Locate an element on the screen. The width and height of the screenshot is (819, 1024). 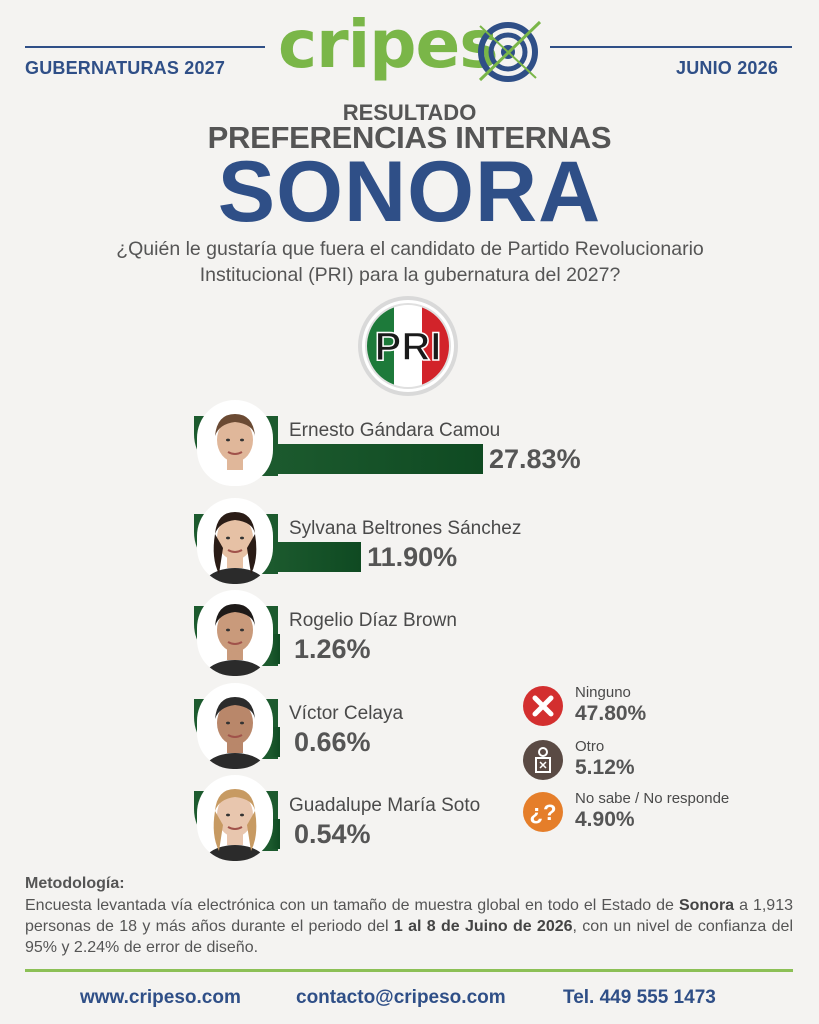
candidate-percentage: 27.83% is located at coordinates (535, 459).